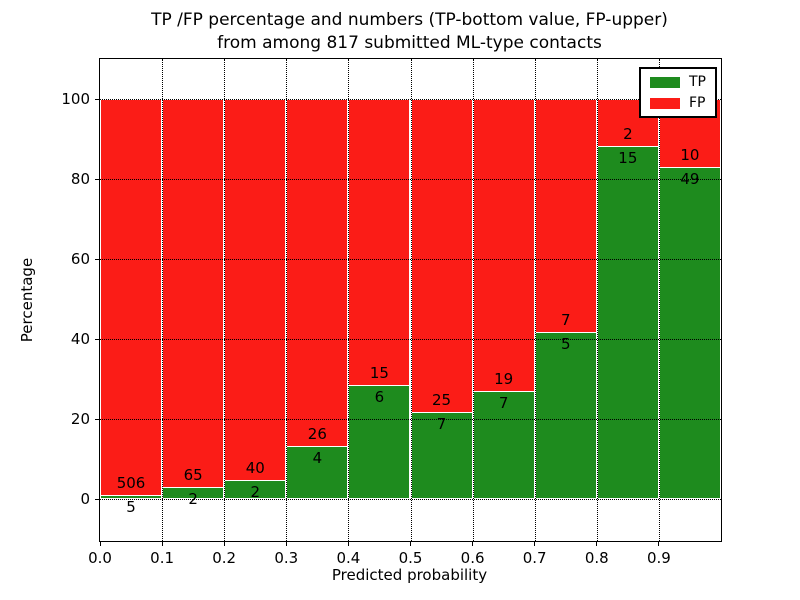  What do you see at coordinates (697, 103) in the screenshot?
I see `legend-item-label: FP` at bounding box center [697, 103].